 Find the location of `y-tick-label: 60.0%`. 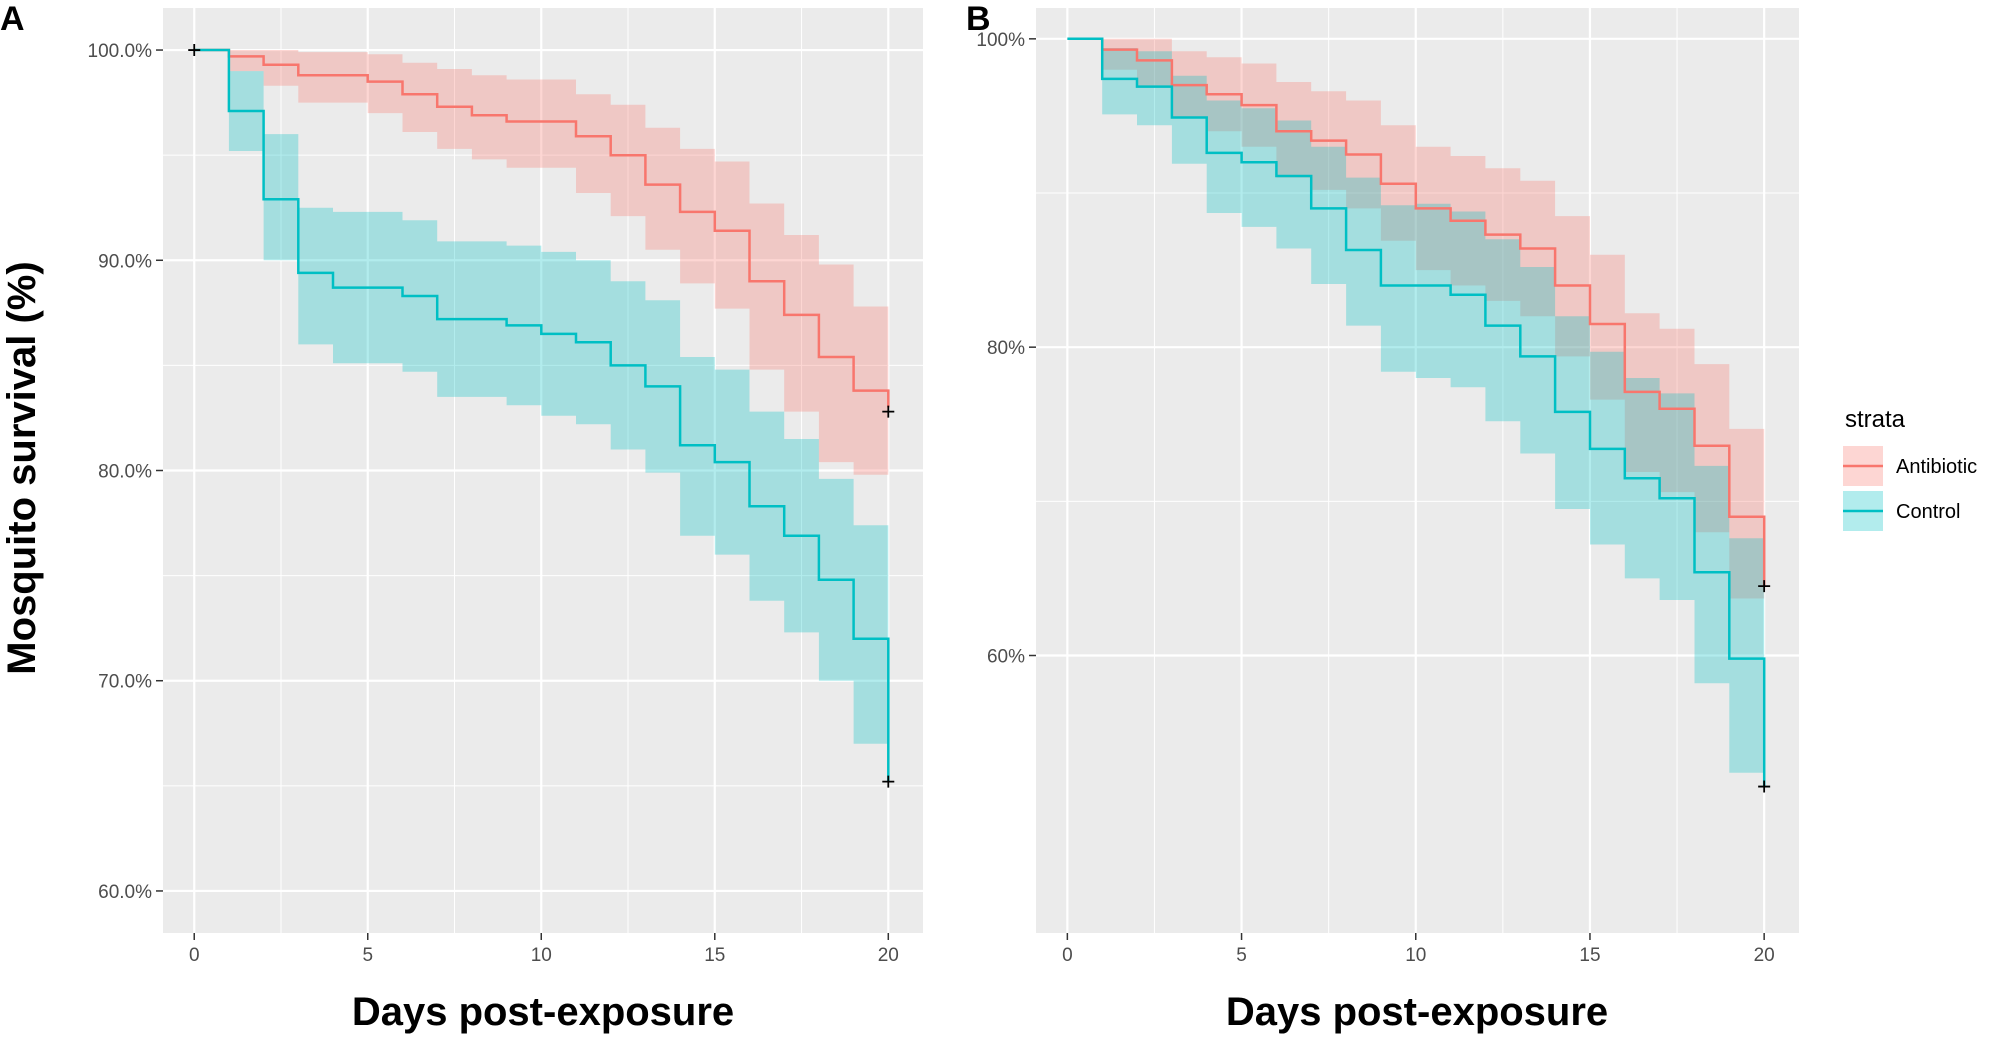

y-tick-label: 60.0% is located at coordinates (125, 892).